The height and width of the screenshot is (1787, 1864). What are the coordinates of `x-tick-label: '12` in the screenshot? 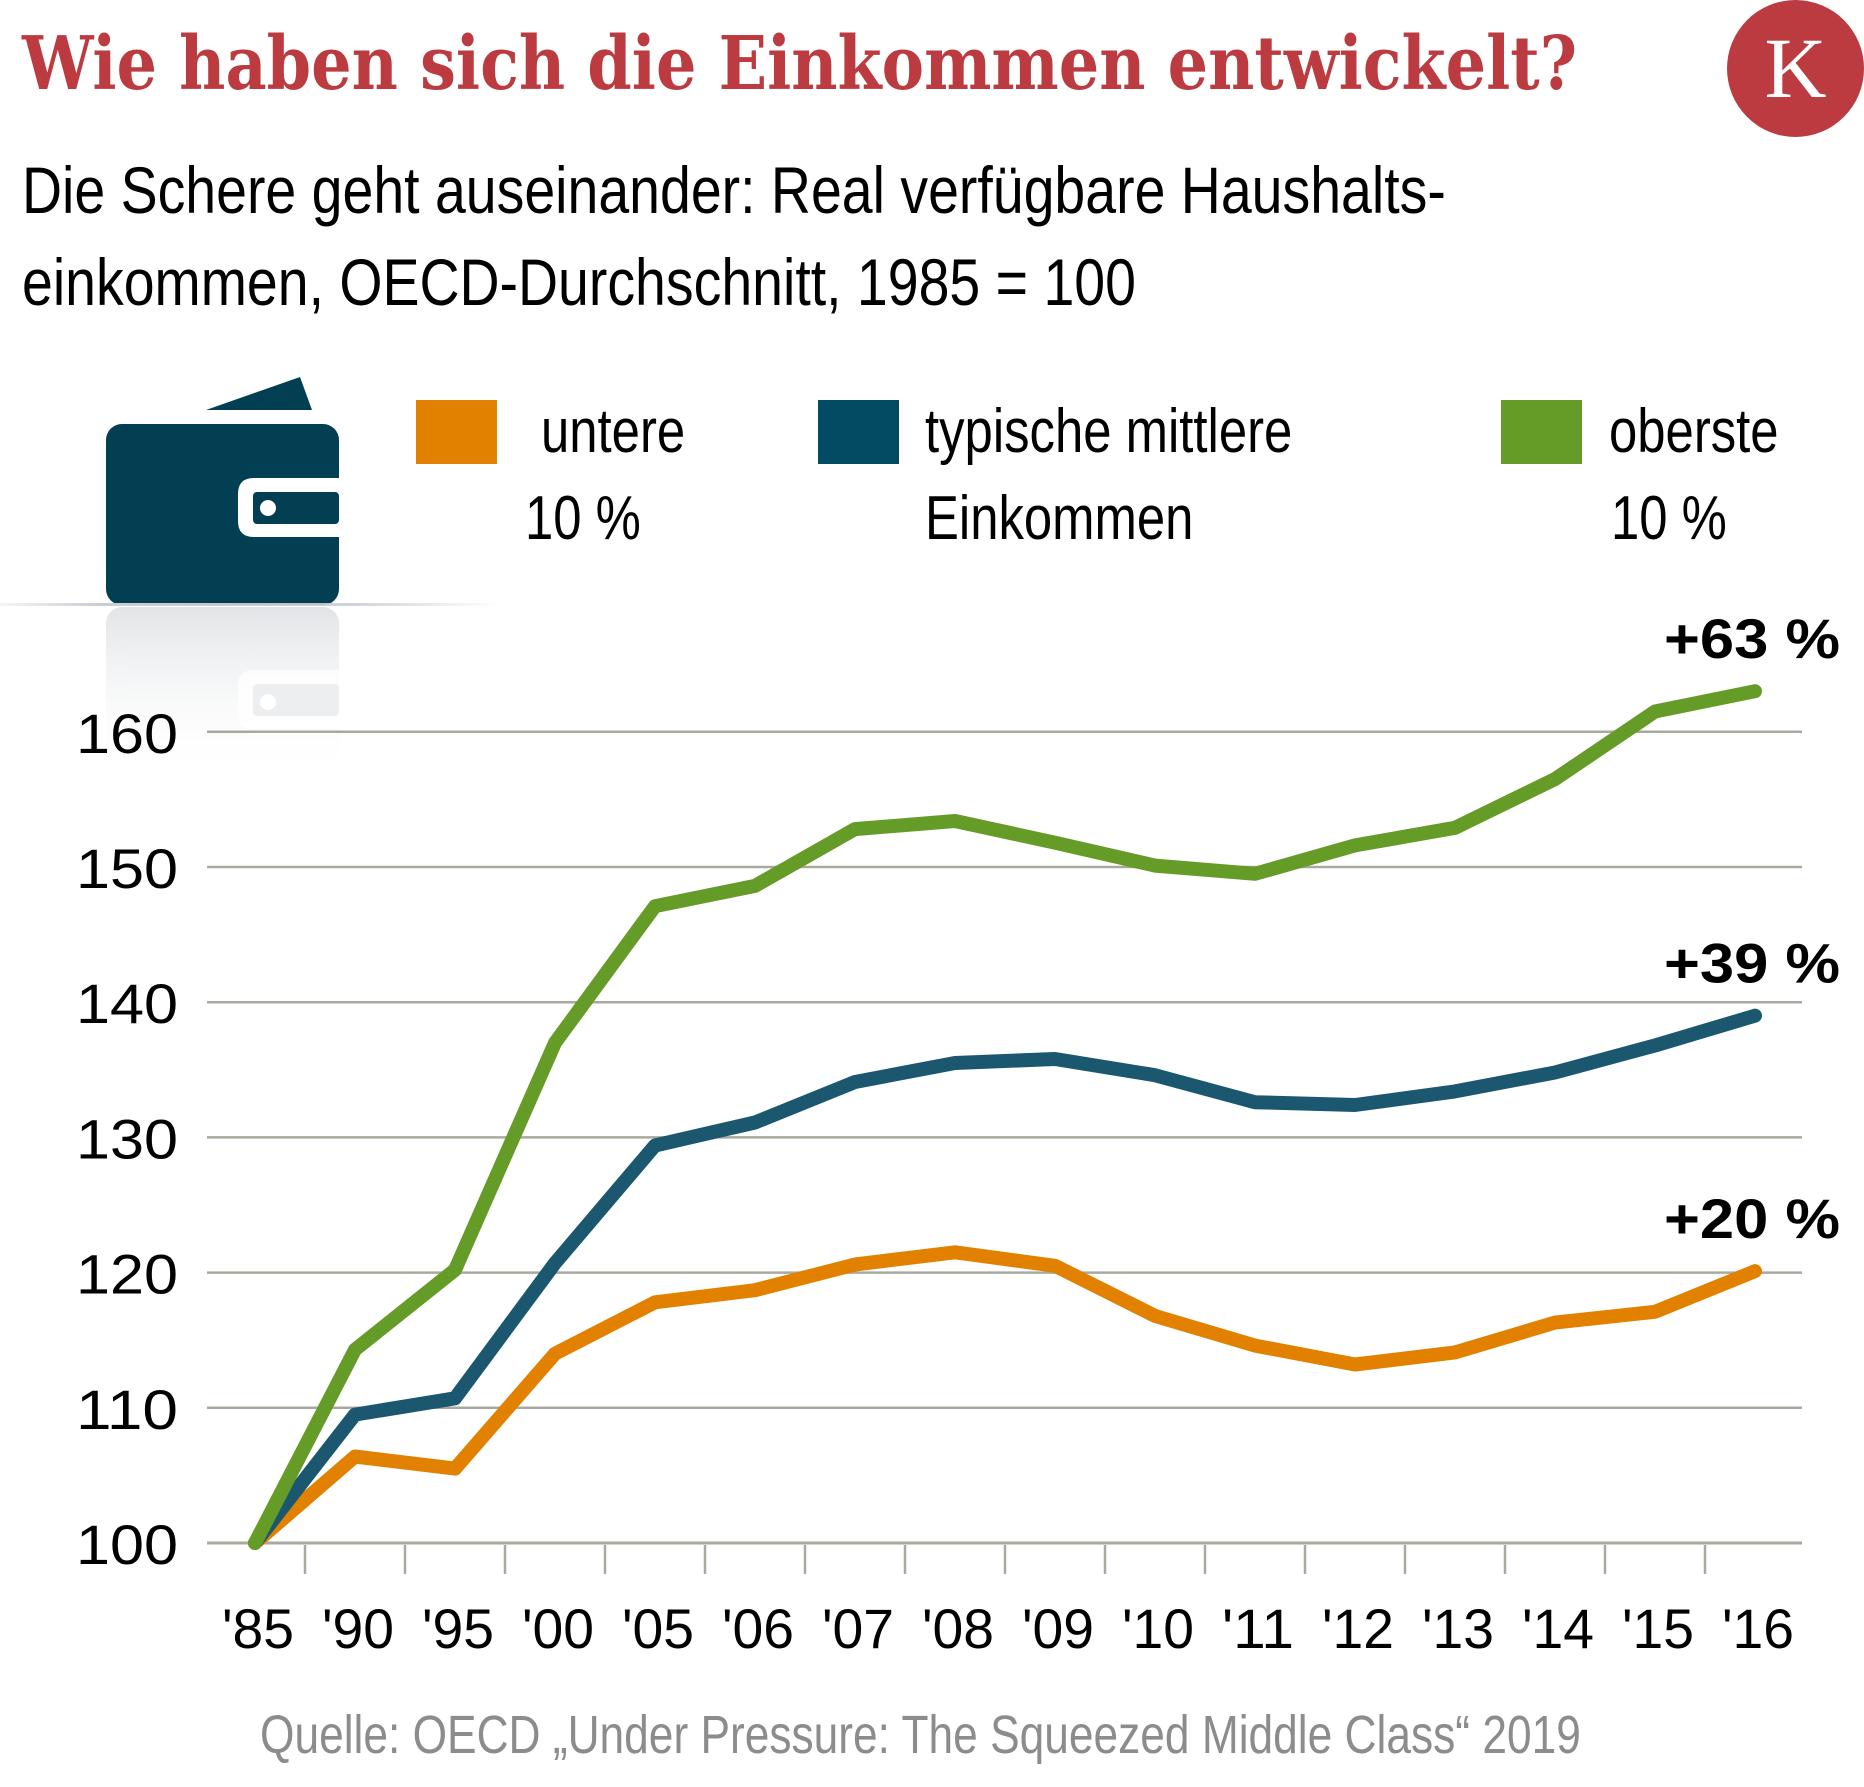 It's located at (1358, 1628).